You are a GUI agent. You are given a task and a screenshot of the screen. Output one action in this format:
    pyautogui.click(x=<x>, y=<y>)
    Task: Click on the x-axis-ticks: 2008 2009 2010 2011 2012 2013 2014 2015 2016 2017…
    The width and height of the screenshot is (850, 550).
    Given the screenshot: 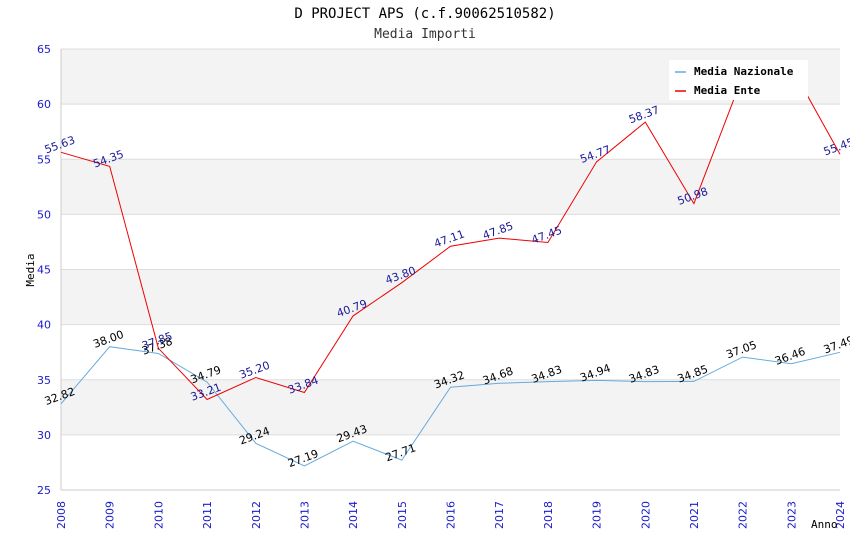 What is the action you would take?
    pyautogui.click(x=451, y=515)
    